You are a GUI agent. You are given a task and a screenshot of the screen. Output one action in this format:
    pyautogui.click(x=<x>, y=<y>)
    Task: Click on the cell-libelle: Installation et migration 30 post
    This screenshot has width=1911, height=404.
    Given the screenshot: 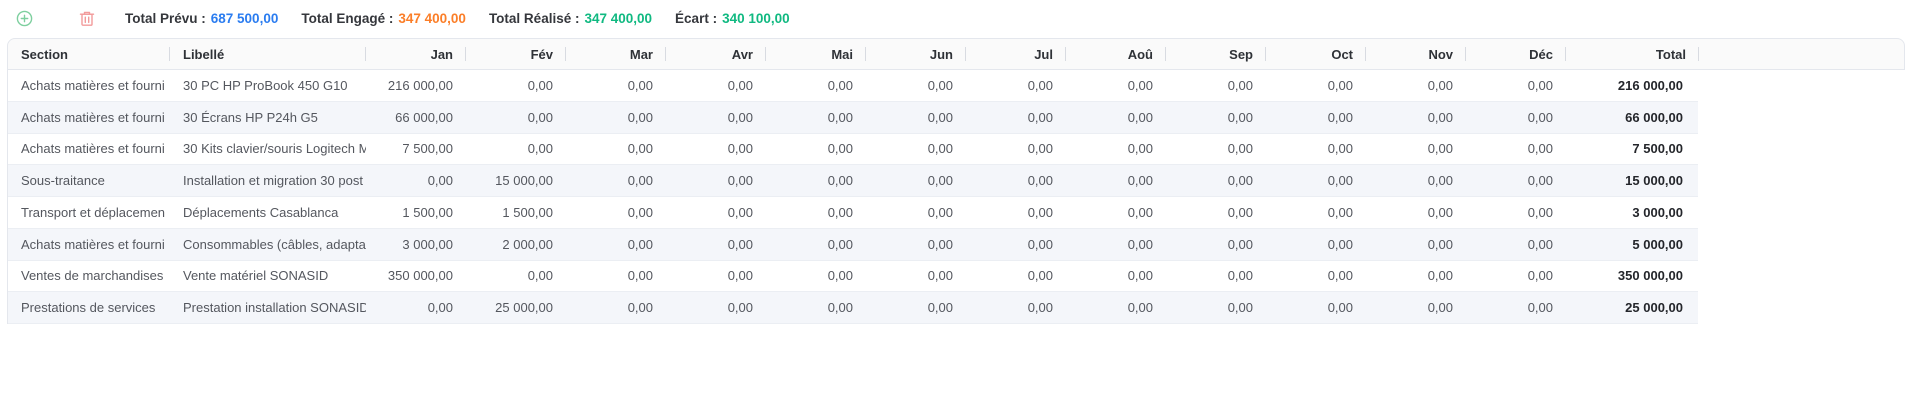 What is the action you would take?
    pyautogui.click(x=273, y=181)
    